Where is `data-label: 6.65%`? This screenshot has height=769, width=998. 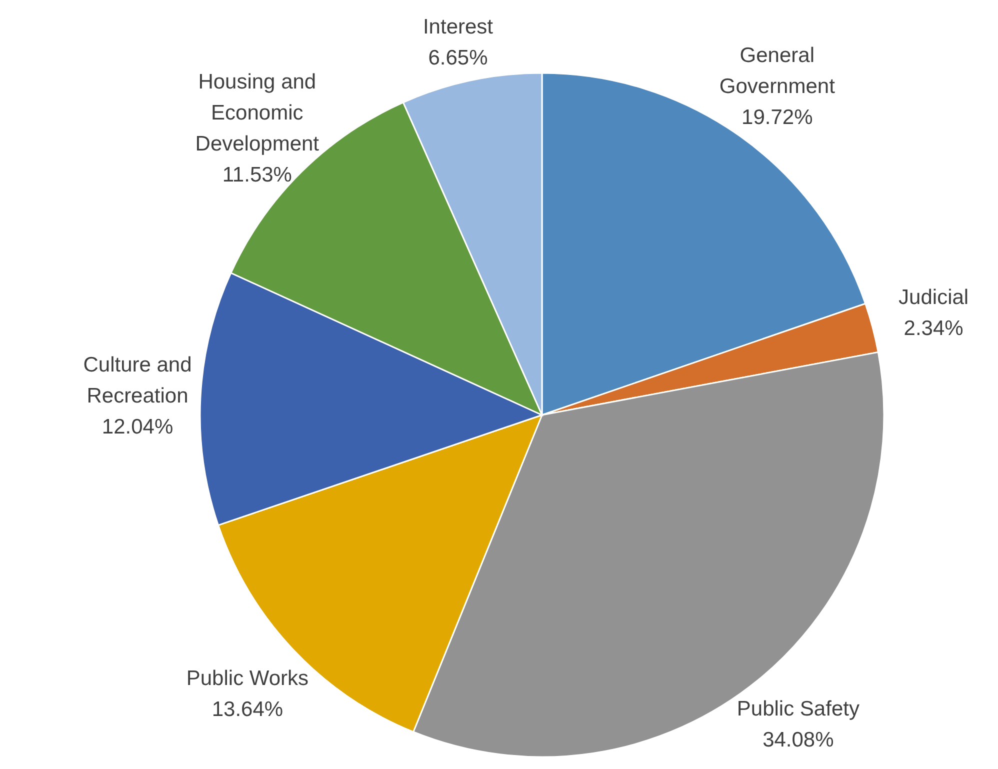 data-label: 6.65% is located at coordinates (458, 58).